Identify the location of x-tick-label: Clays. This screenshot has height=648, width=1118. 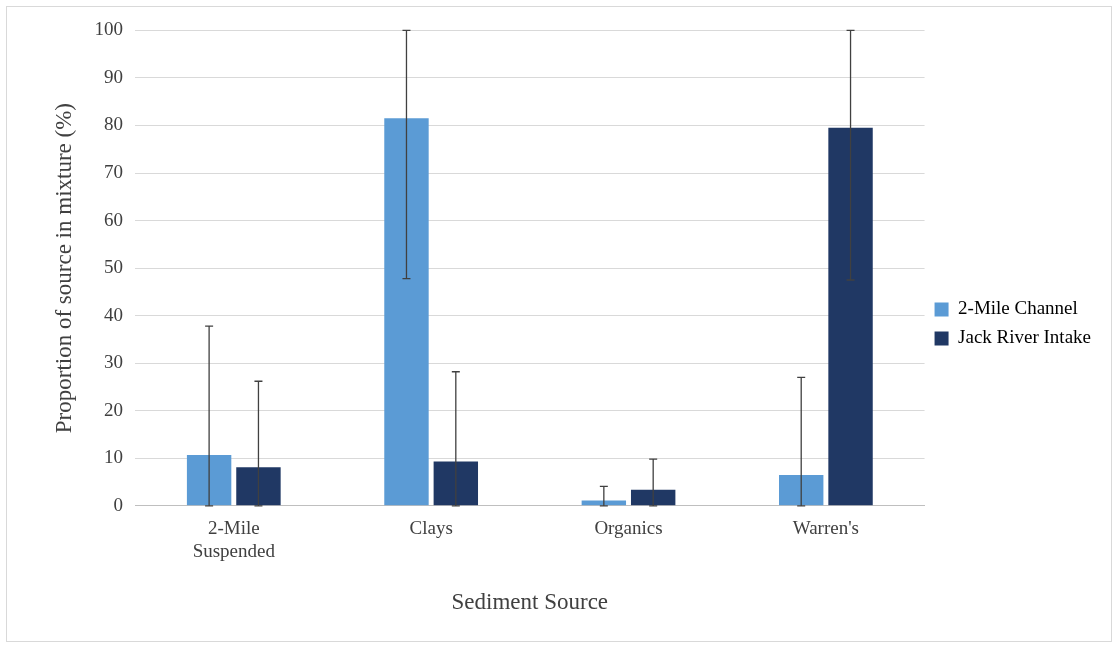
(431, 528).